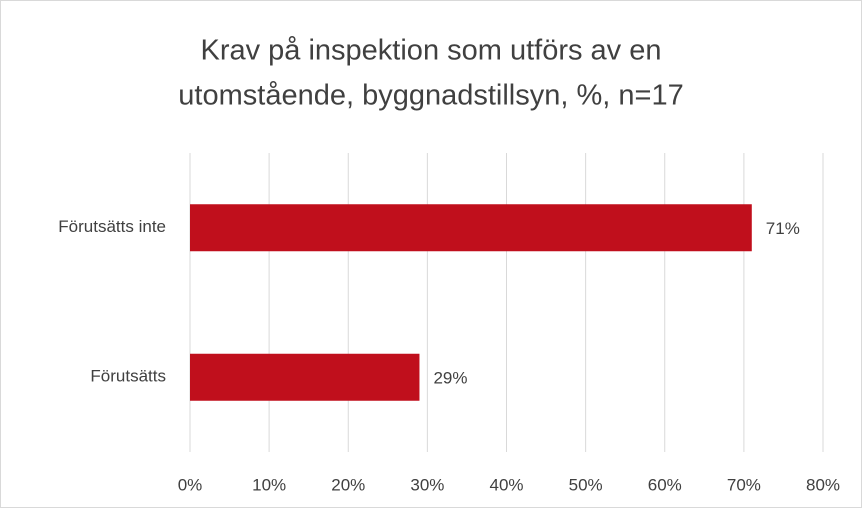 The height and width of the screenshot is (508, 862). Describe the element at coordinates (783, 228) in the screenshot. I see `data-label: 71%` at that location.